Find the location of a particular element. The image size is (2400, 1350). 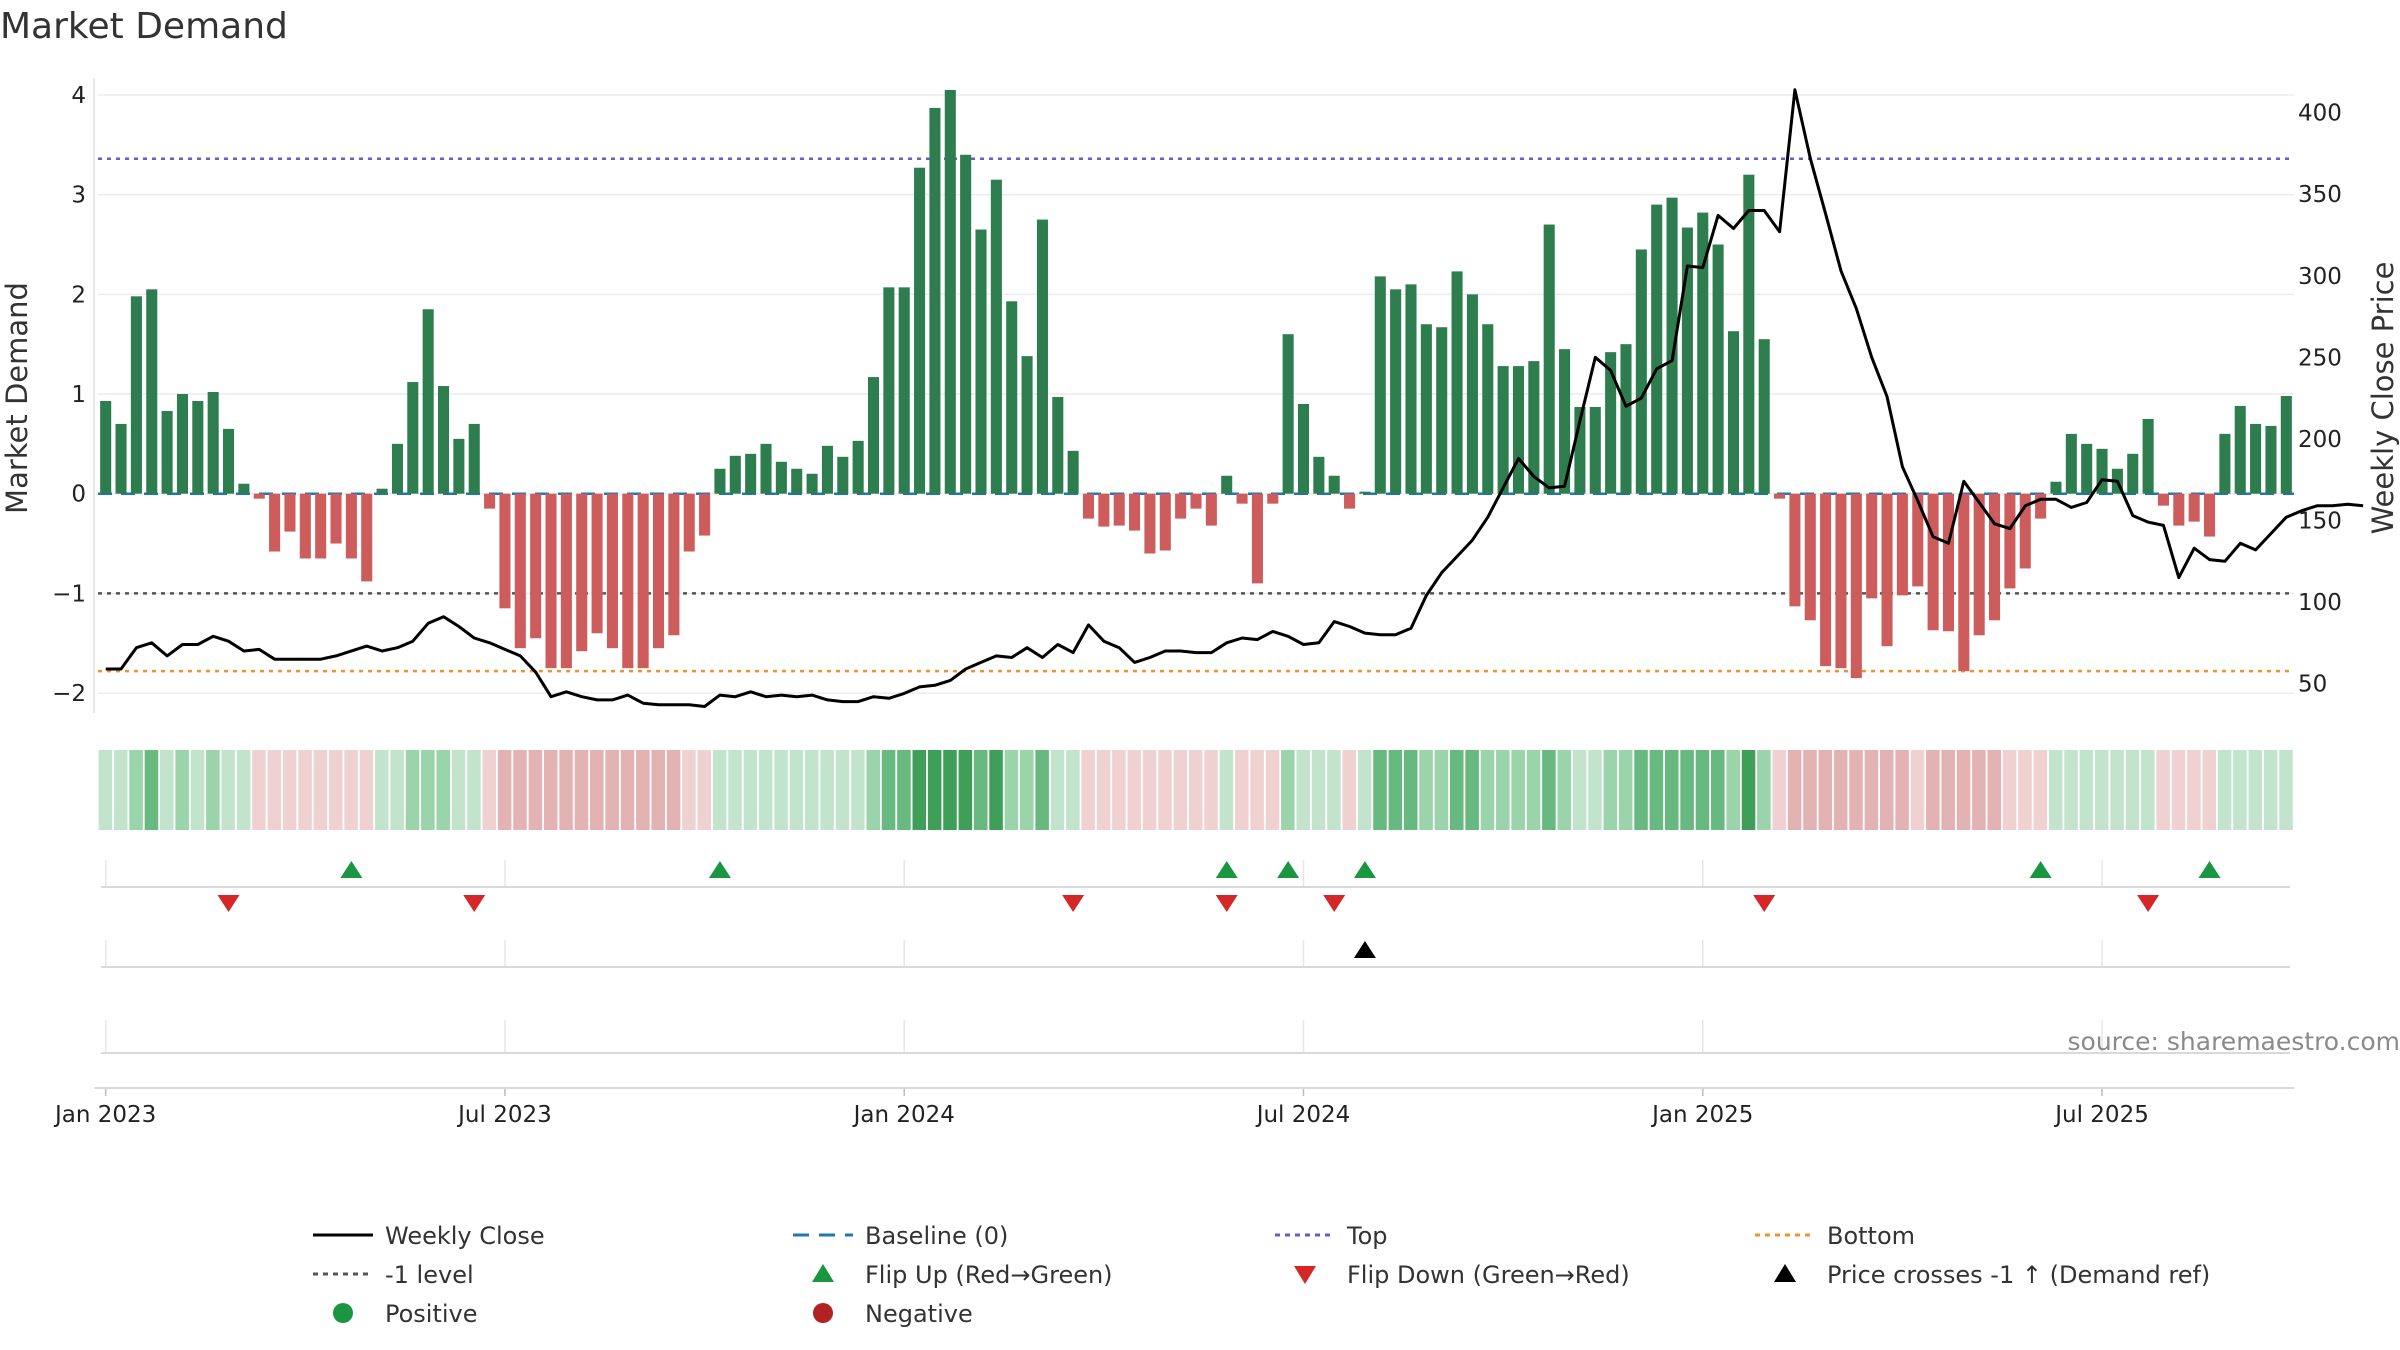

chart-title: Market Demand is located at coordinates (144, 26).